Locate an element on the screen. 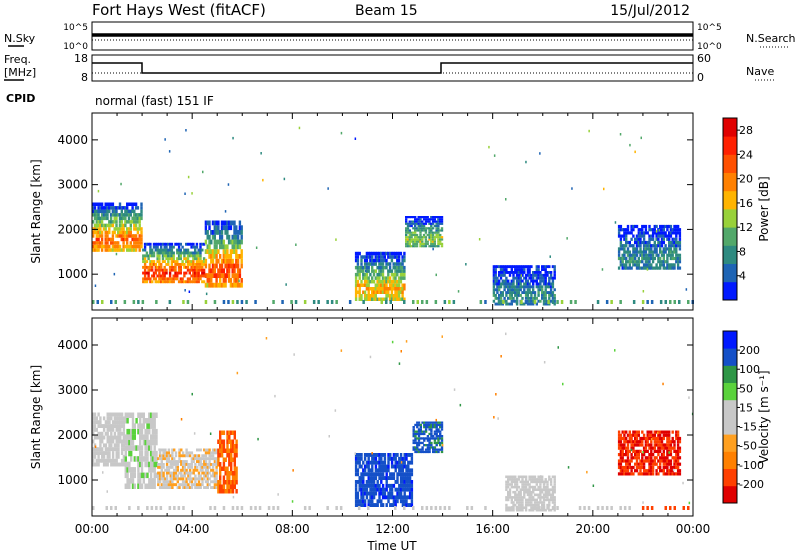 The width and height of the screenshot is (800, 554). station-title: Fort Hays West (fitACF) is located at coordinates (179, 10).